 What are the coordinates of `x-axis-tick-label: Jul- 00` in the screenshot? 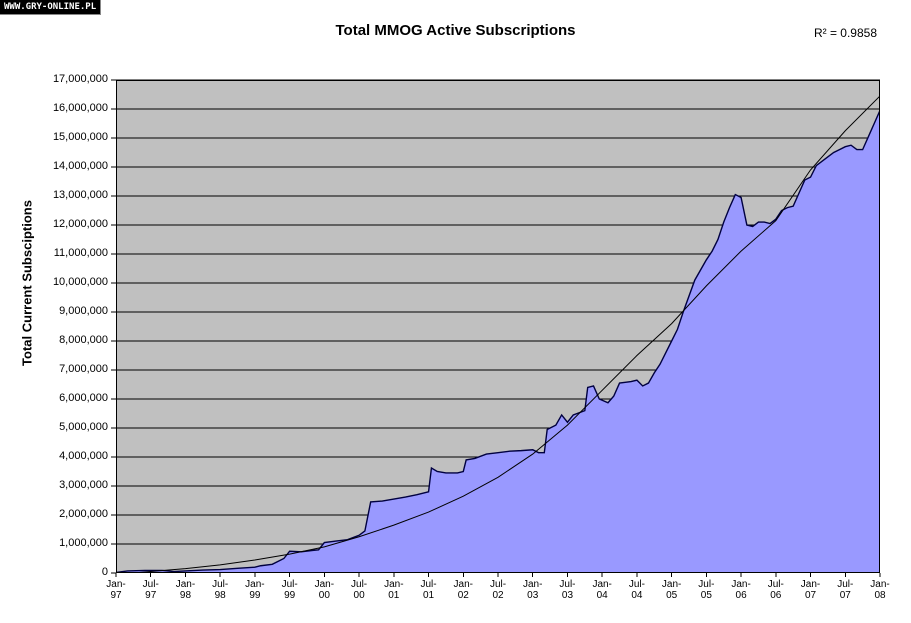 It's located at (359, 590).